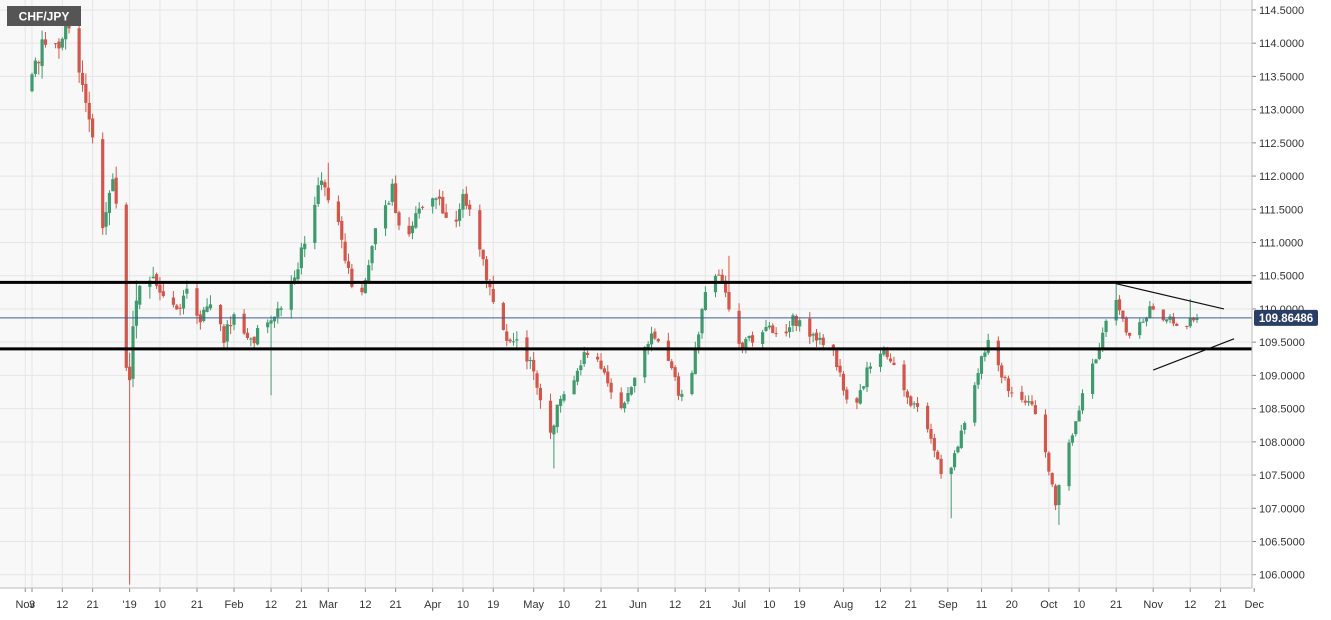 This screenshot has width=1331, height=620. What do you see at coordinates (1254, 605) in the screenshot?
I see `x-tick-label: Dec` at bounding box center [1254, 605].